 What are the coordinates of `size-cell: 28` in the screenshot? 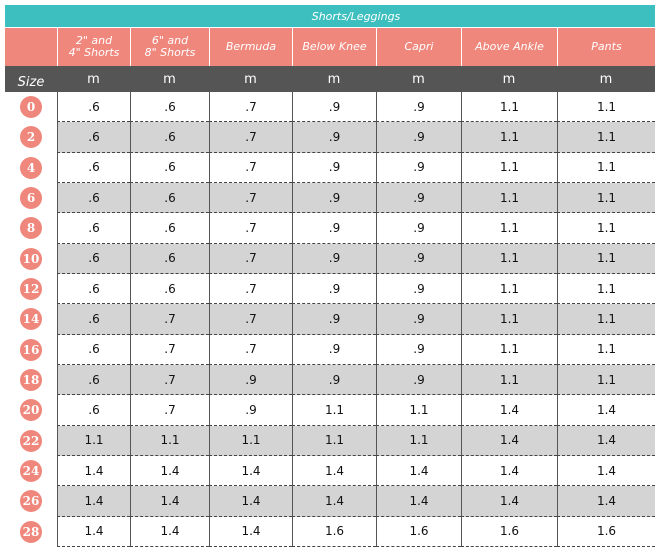 It's located at (31, 532).